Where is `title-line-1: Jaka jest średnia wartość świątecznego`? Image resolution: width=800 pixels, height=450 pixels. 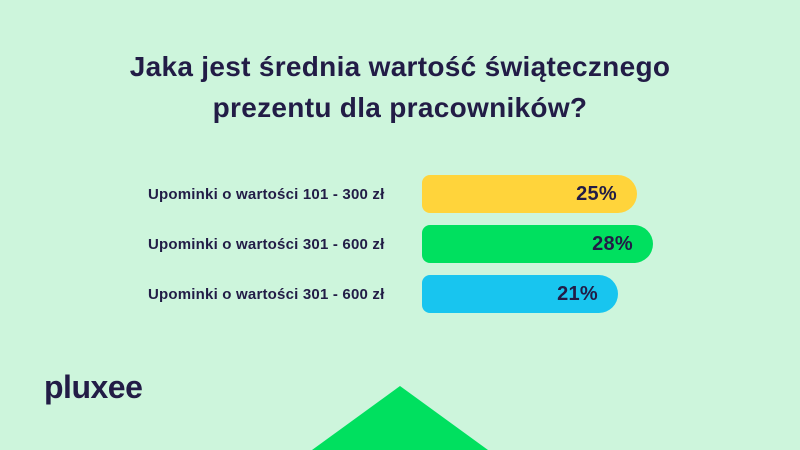
title-line-1: Jaka jest średnia wartość świątecznego is located at coordinates (400, 66).